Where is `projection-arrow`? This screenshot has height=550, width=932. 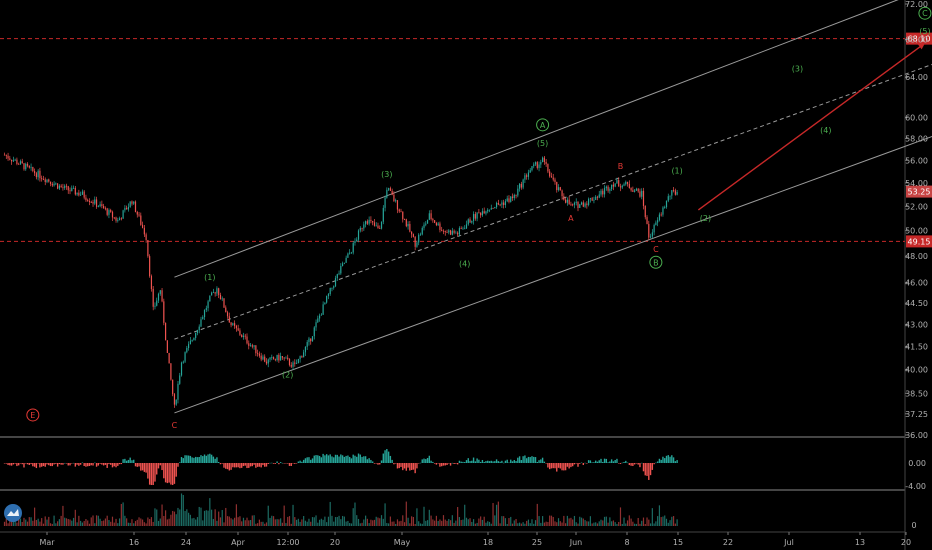
projection-arrow is located at coordinates (811, 126).